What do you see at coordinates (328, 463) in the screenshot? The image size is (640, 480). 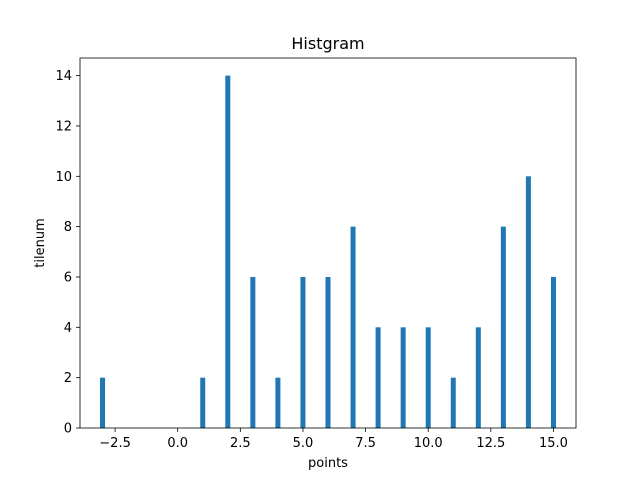 I see `x-axis-label: points` at bounding box center [328, 463].